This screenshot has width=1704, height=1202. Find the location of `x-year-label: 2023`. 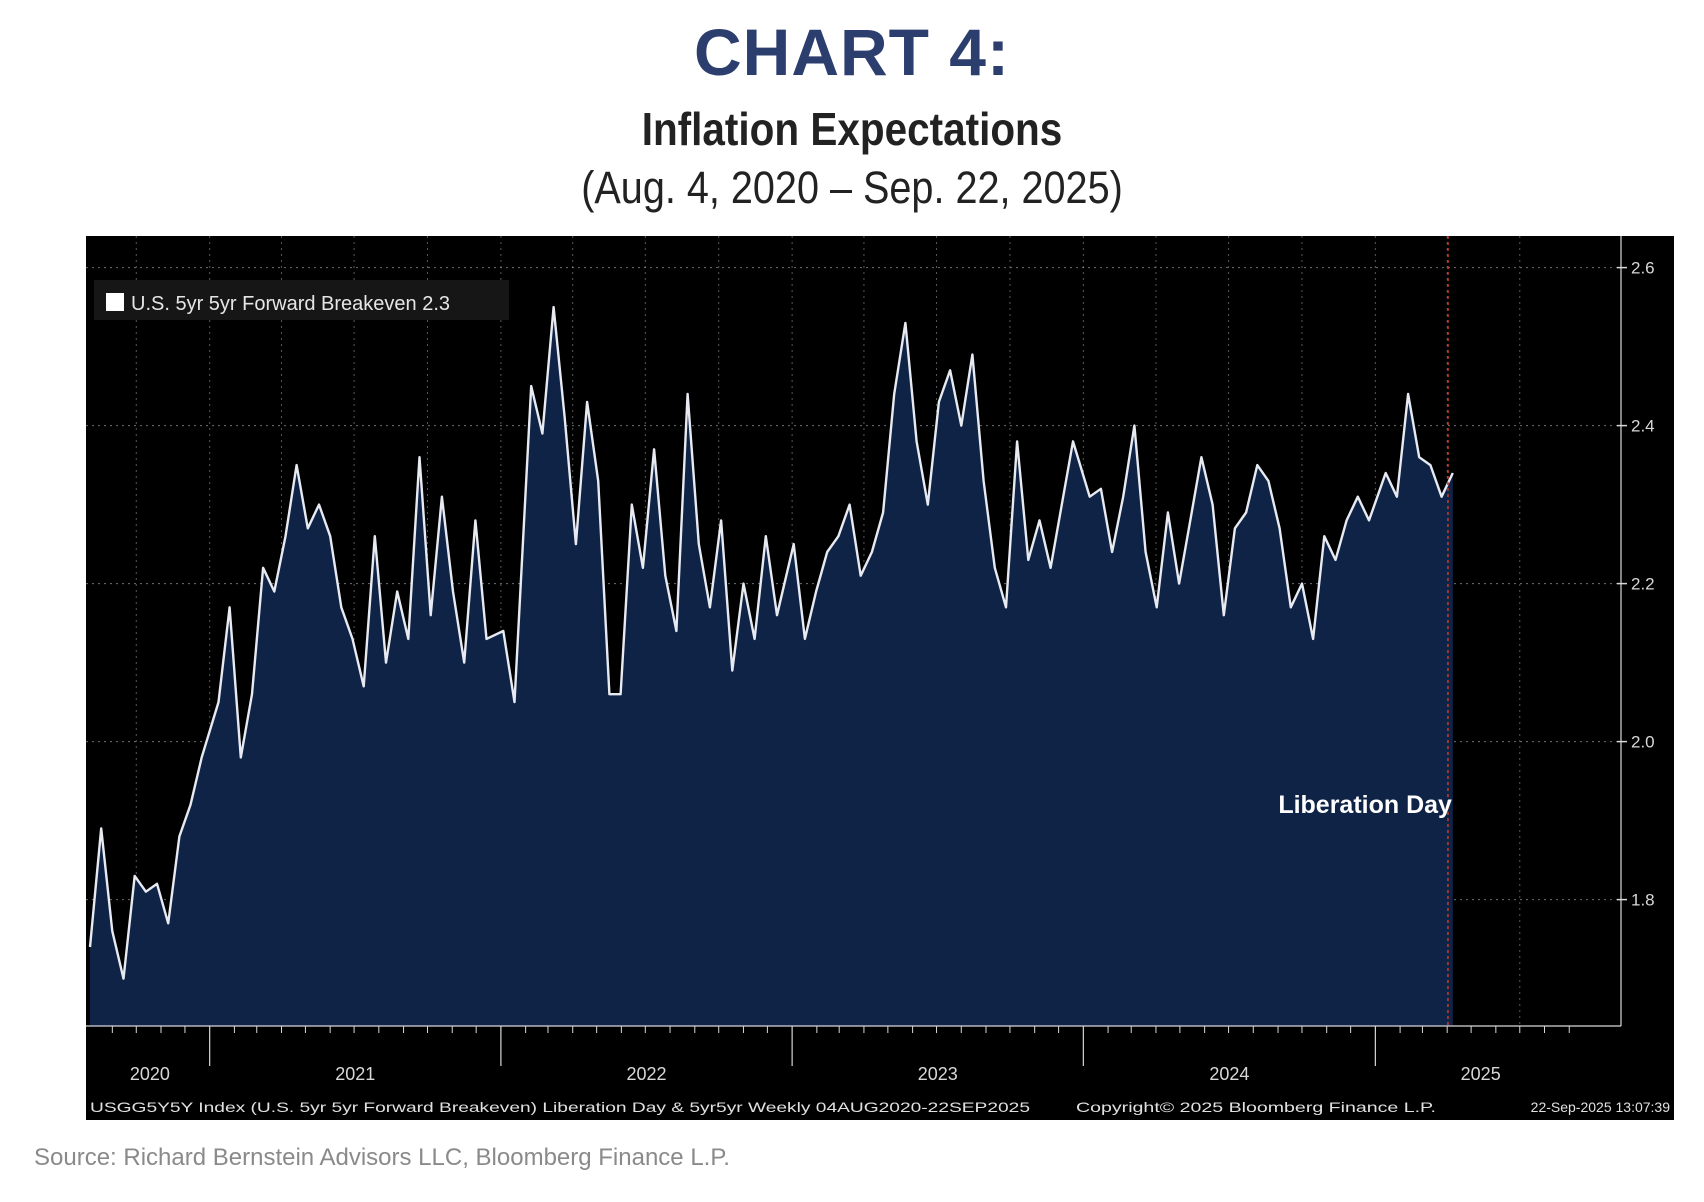

x-year-label: 2023 is located at coordinates (938, 1074).